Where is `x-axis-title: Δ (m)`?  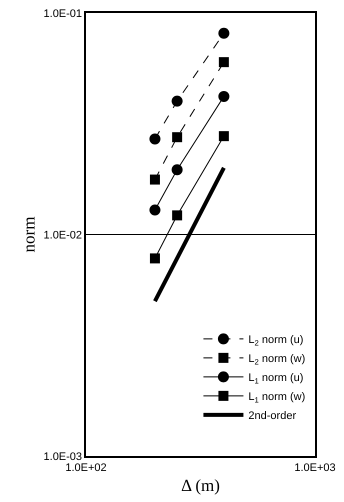 x-axis-title: Δ (m) is located at coordinates (200, 485).